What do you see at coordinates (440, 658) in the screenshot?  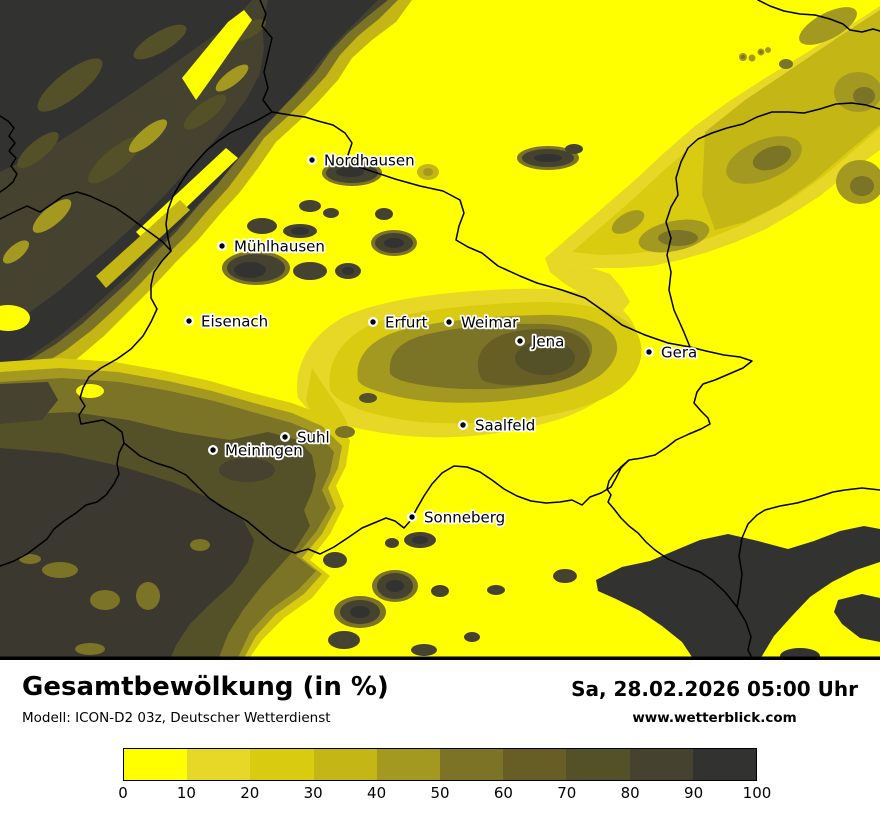 I see `map-bottom-frame` at bounding box center [440, 658].